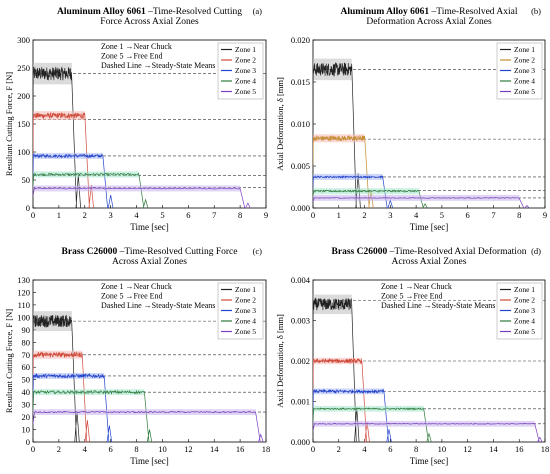 The width and height of the screenshot is (550, 474). I want to click on chart-title-rest: –Time-Resolved Axial, so click(473, 12).